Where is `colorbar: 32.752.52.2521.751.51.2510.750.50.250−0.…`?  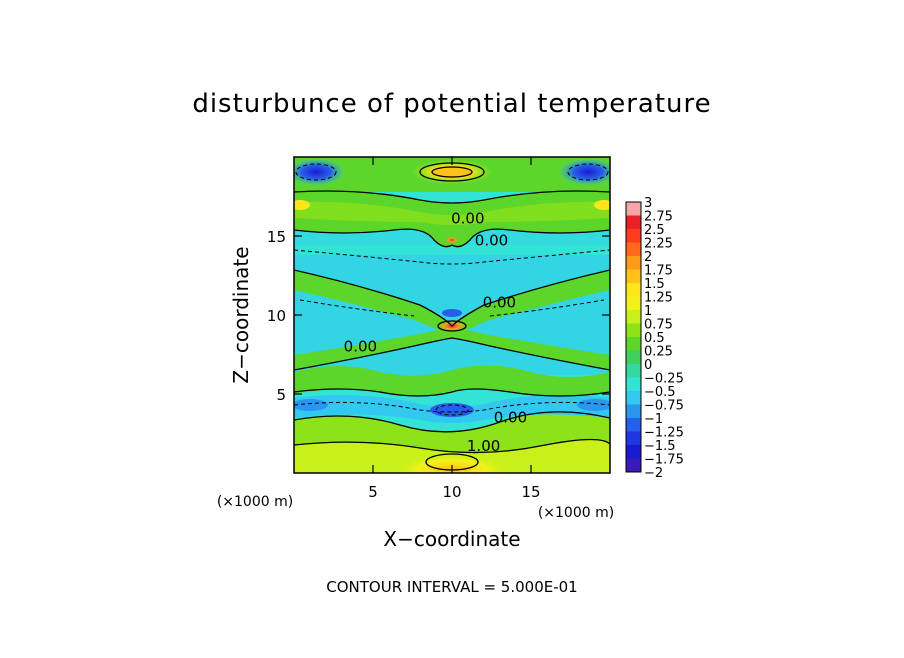 colorbar: 32.752.52.2521.751.51.2510.750.50.250−0.… is located at coordinates (654, 338).